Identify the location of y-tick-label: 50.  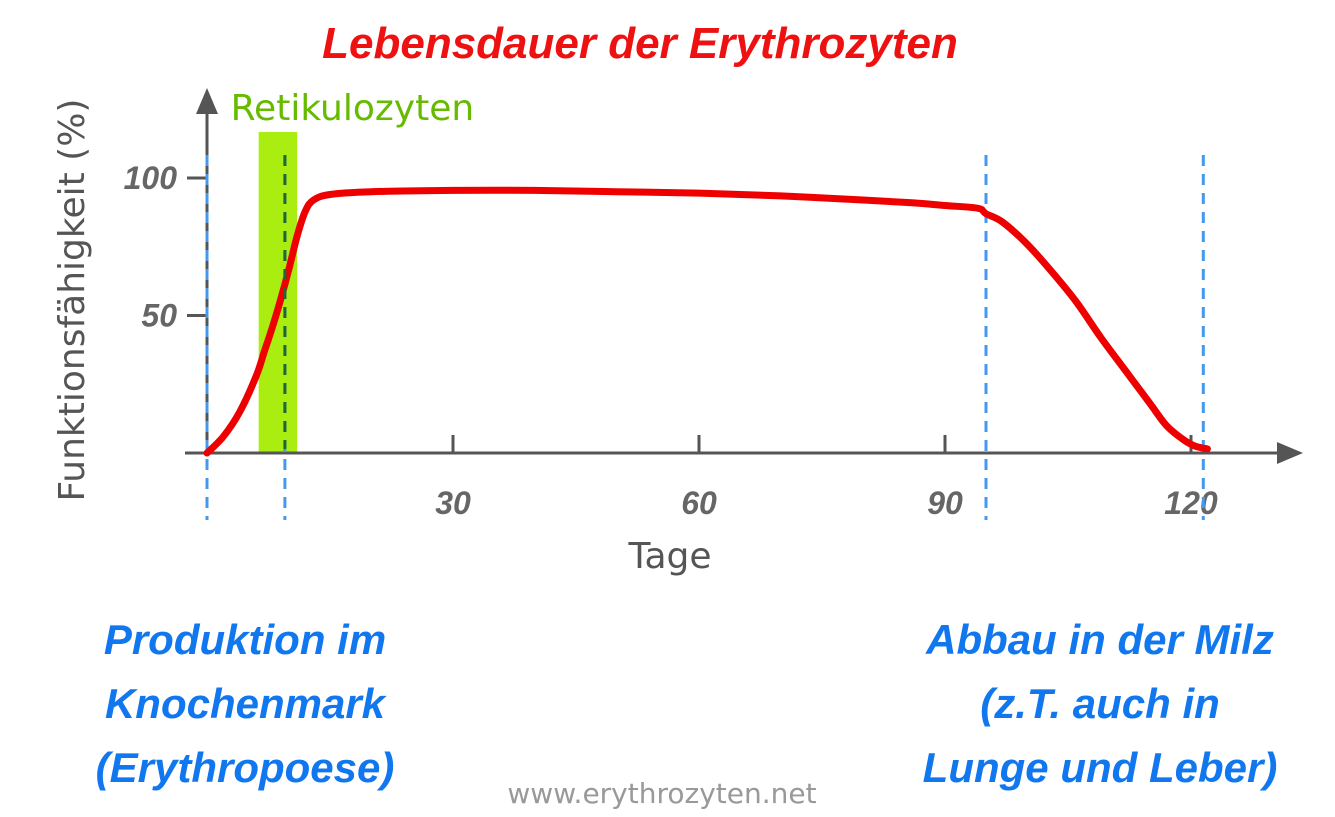
(159, 316).